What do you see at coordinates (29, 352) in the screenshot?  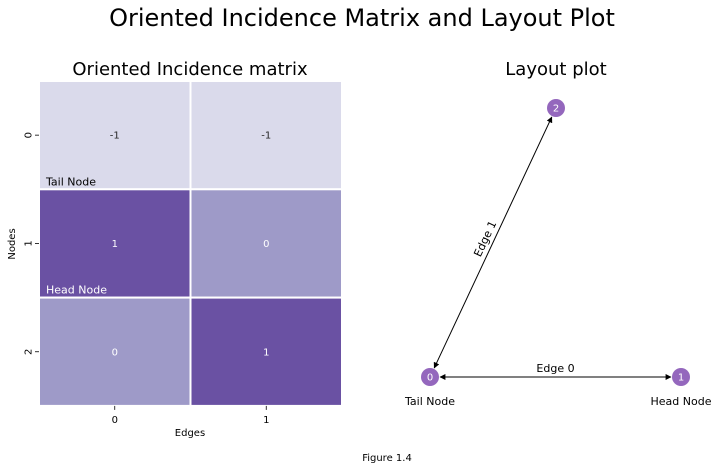 I see `y-tick-label: 2` at bounding box center [29, 352].